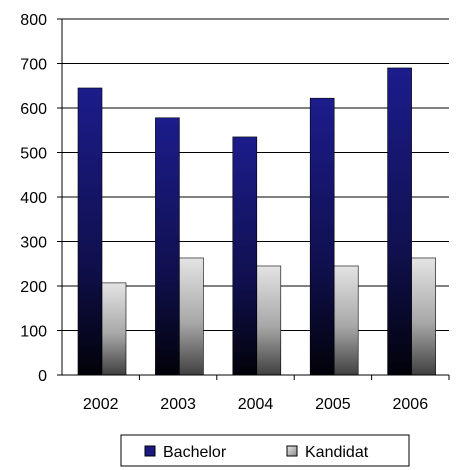  Describe the element at coordinates (269, 320) in the screenshot. I see `bar-kandidat-2004` at that location.